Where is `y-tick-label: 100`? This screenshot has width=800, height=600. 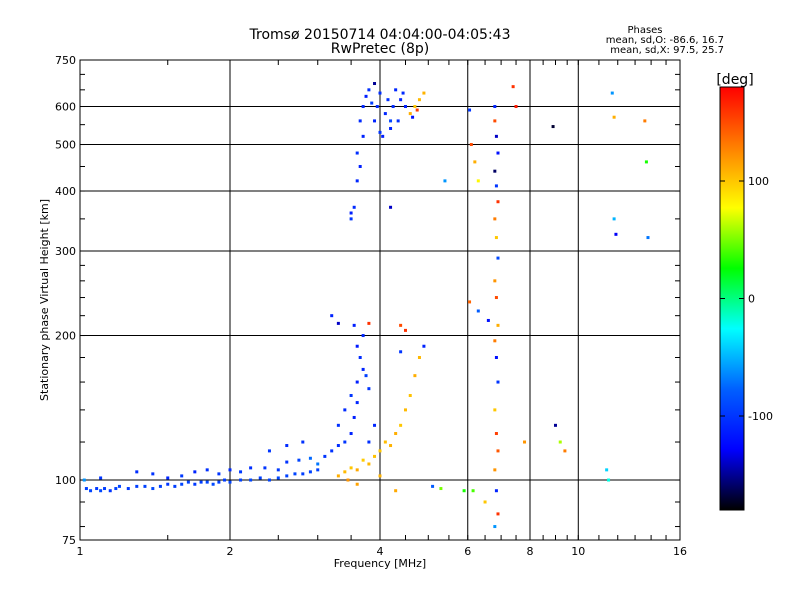
y-tick-label: 100 is located at coordinates (65, 480).